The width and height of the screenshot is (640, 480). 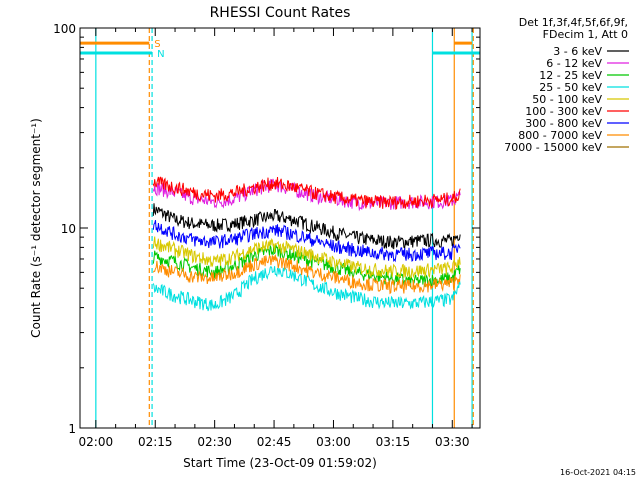 What do you see at coordinates (393, 442) in the screenshot?
I see `x-tick-label: 03:15` at bounding box center [393, 442].